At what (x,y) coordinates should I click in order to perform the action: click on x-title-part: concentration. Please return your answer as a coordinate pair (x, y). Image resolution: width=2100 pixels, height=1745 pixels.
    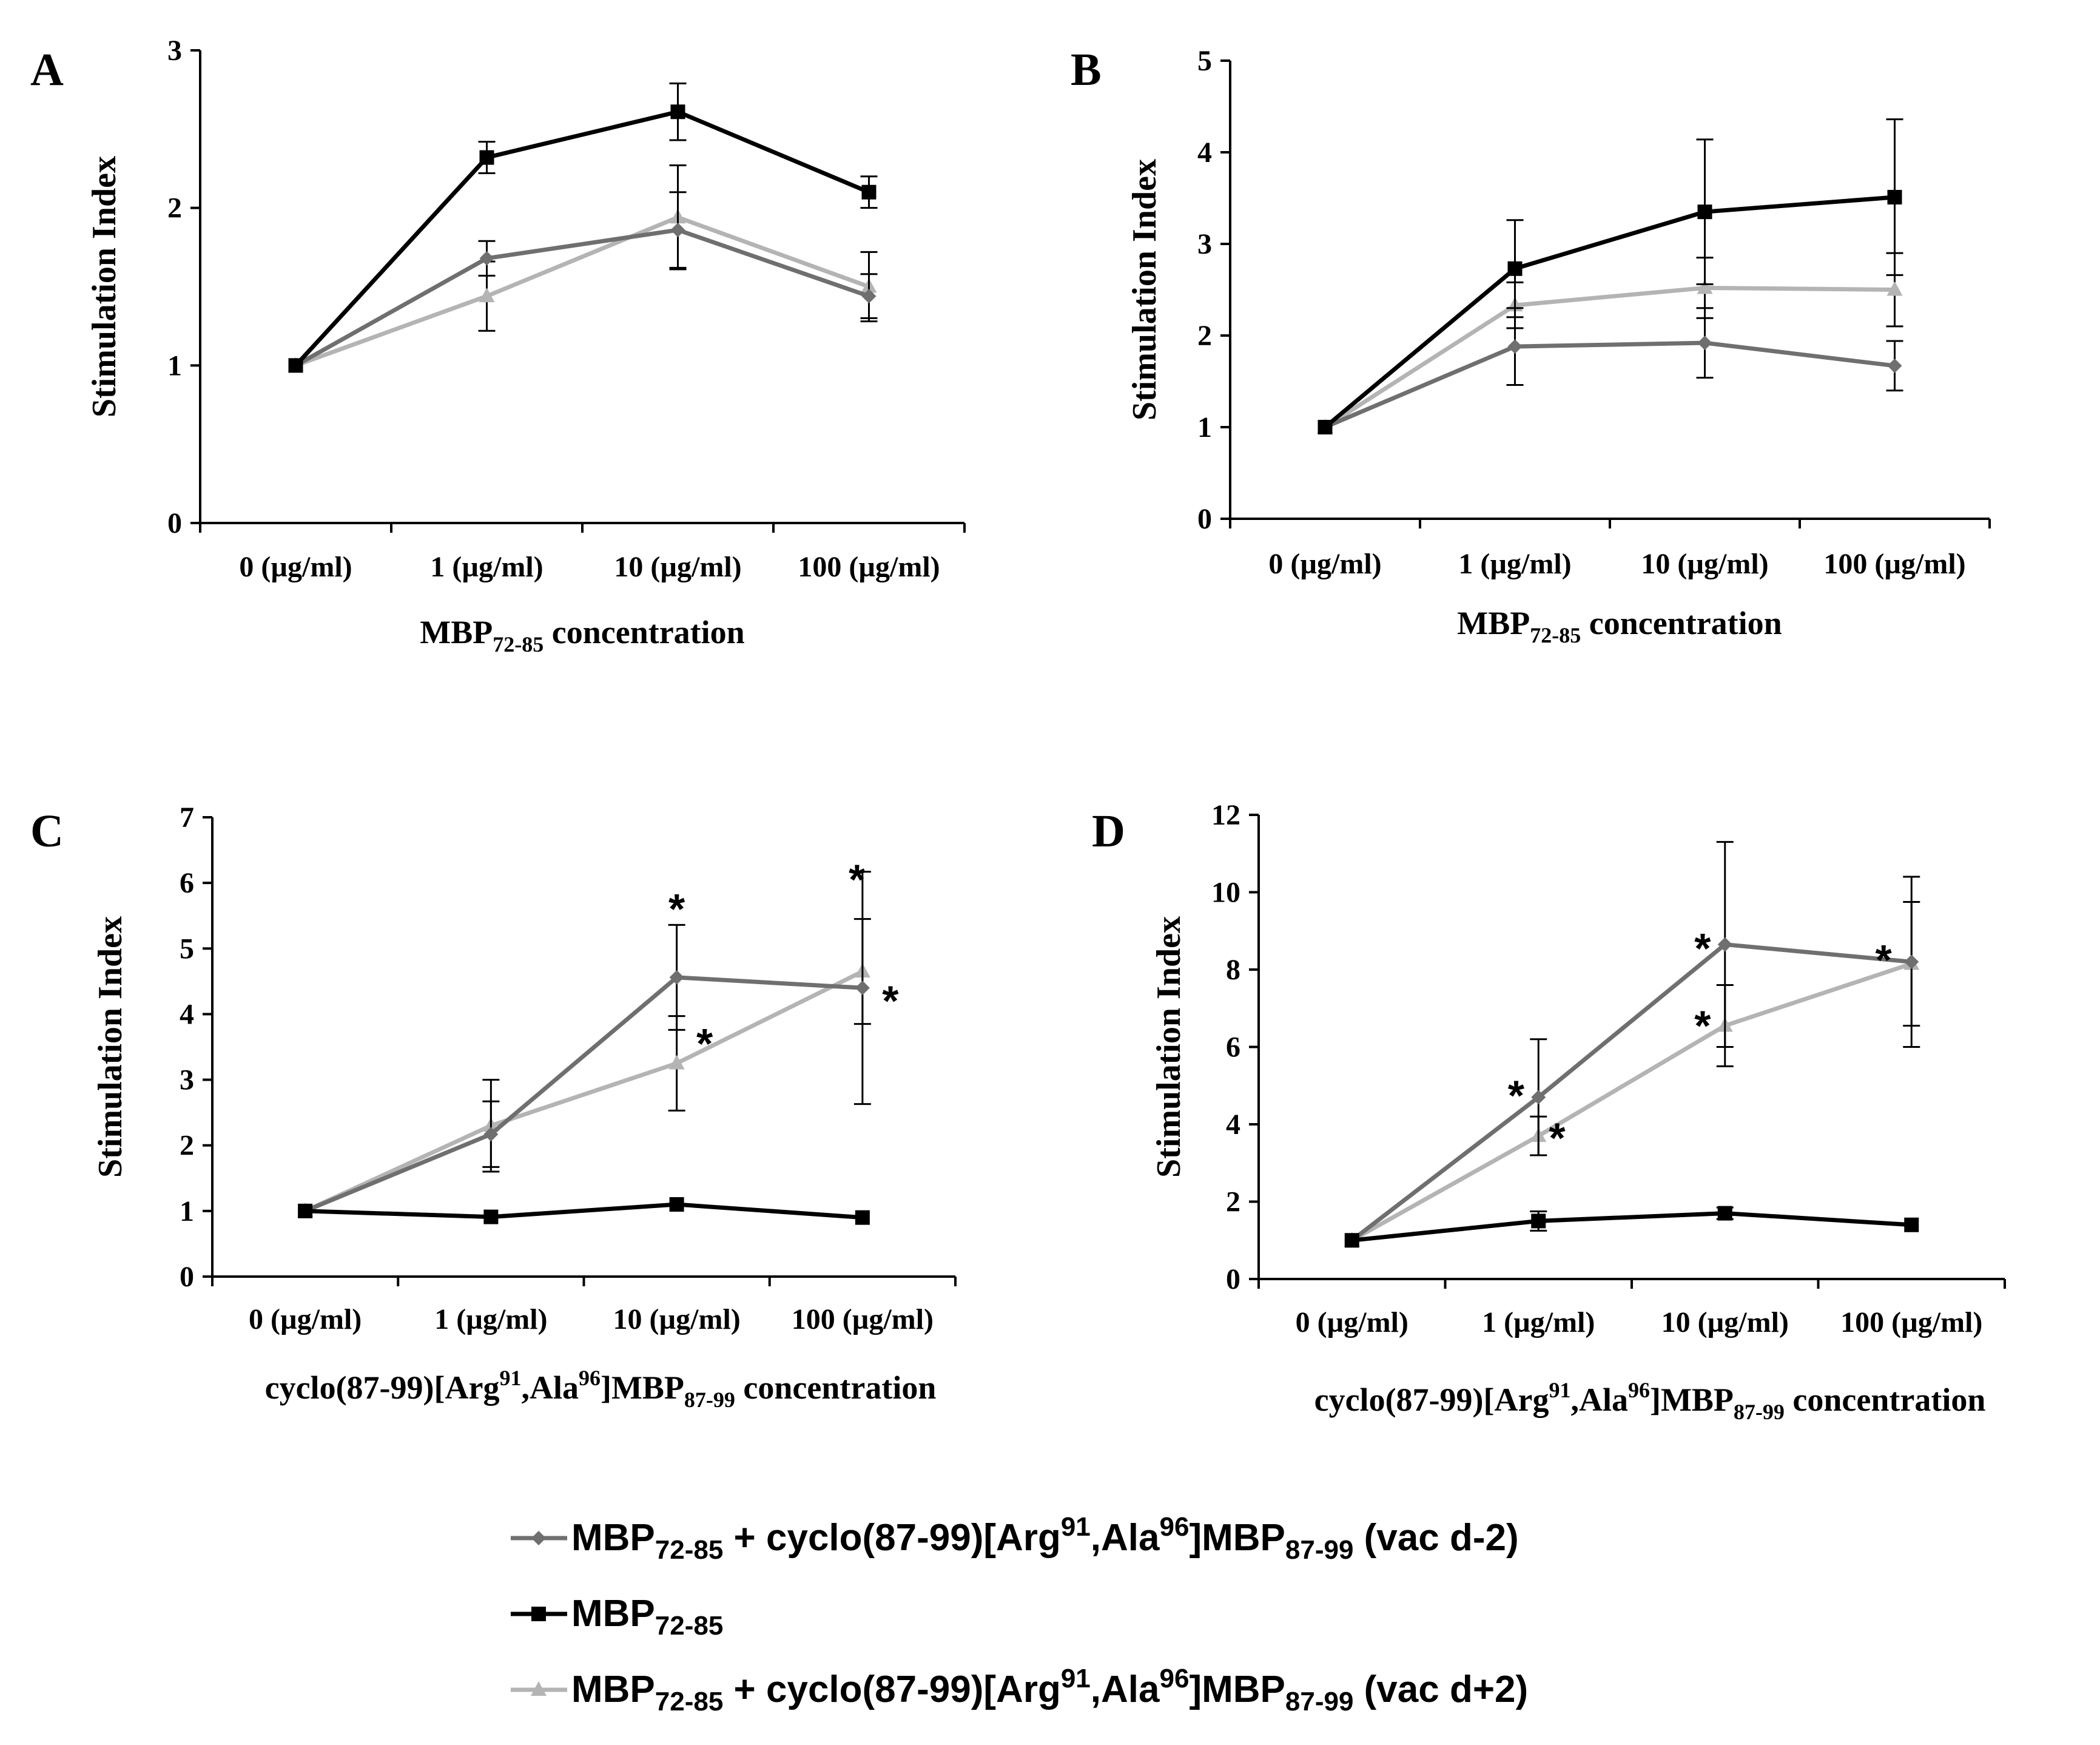
    Looking at the image, I should click on (1681, 623).